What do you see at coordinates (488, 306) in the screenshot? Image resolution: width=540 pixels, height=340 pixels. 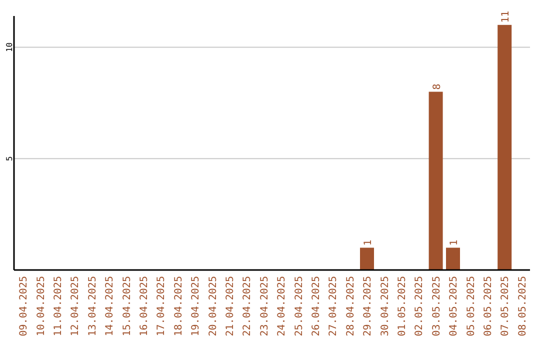 I see `x-tick-label: 06.05.2025` at bounding box center [488, 306].